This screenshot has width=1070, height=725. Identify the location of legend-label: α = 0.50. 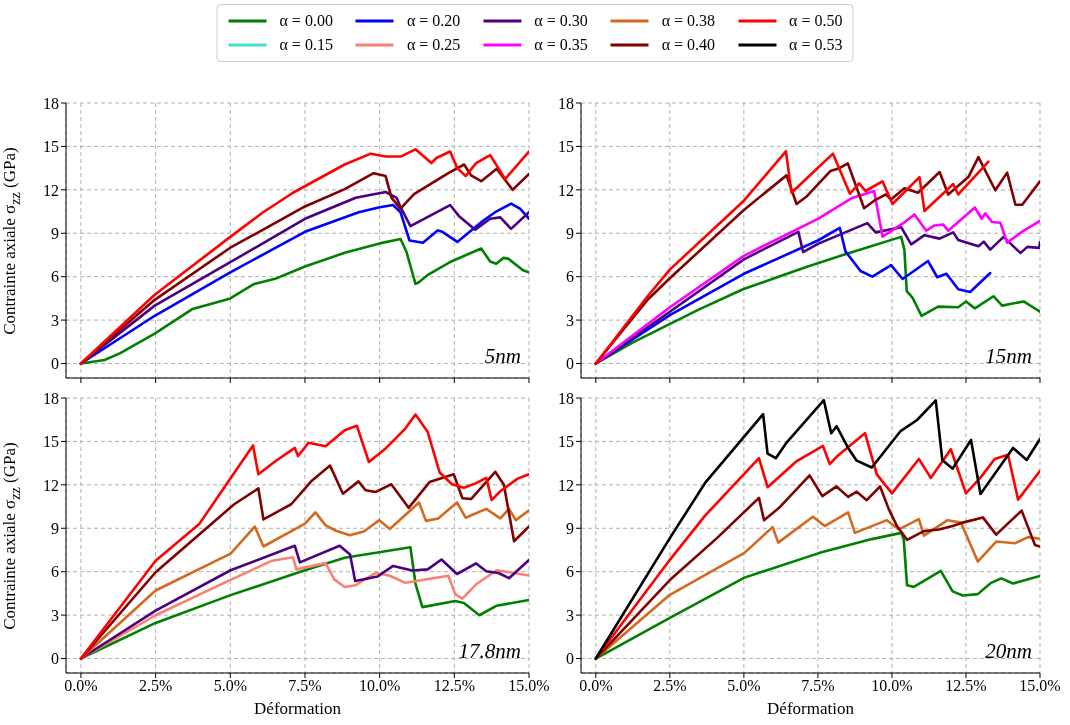
(816, 21).